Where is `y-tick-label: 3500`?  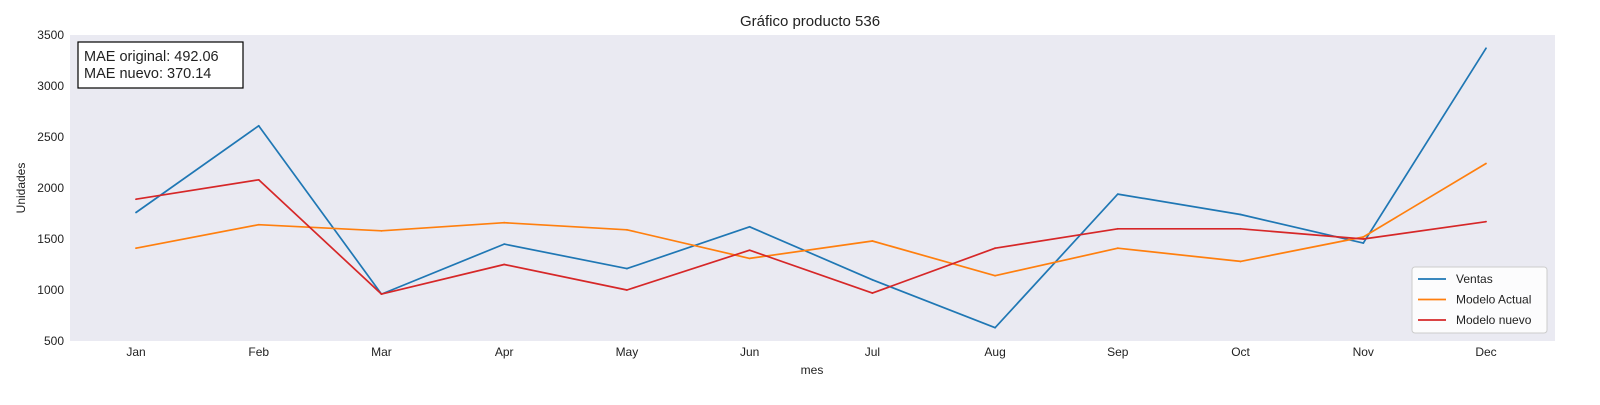
y-tick-label: 3500 is located at coordinates (50, 35).